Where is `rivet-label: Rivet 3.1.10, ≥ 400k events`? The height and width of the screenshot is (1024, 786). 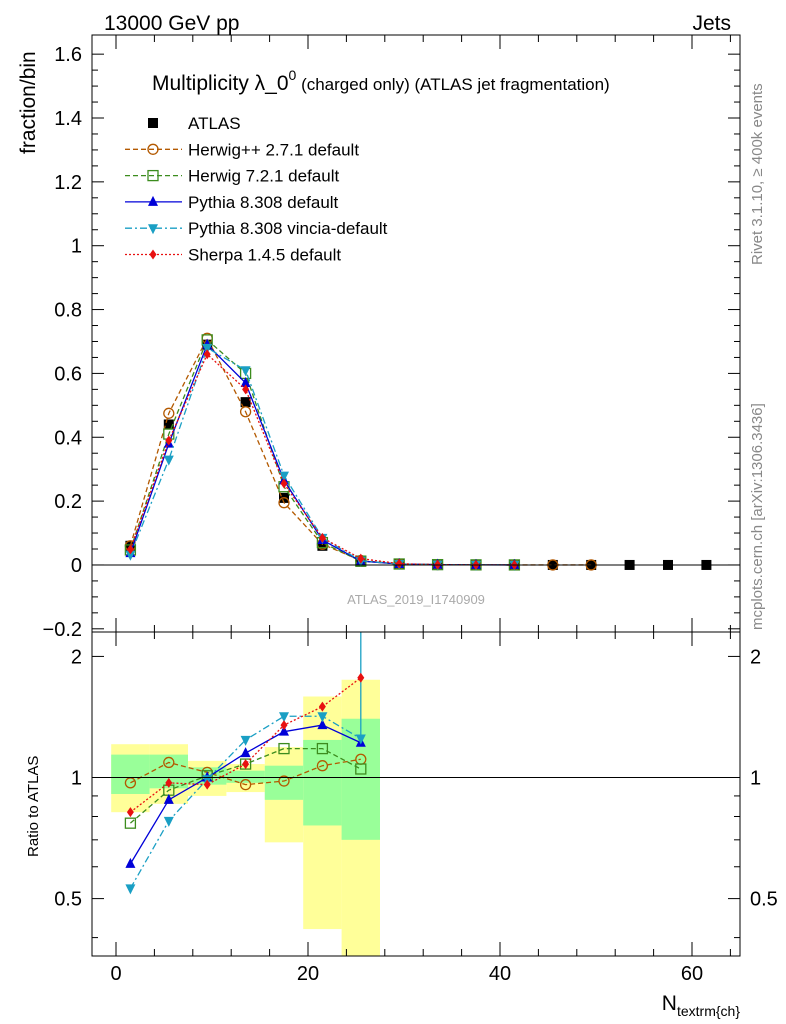 rivet-label: Rivet 3.1.10, ≥ 400k events is located at coordinates (757, 174).